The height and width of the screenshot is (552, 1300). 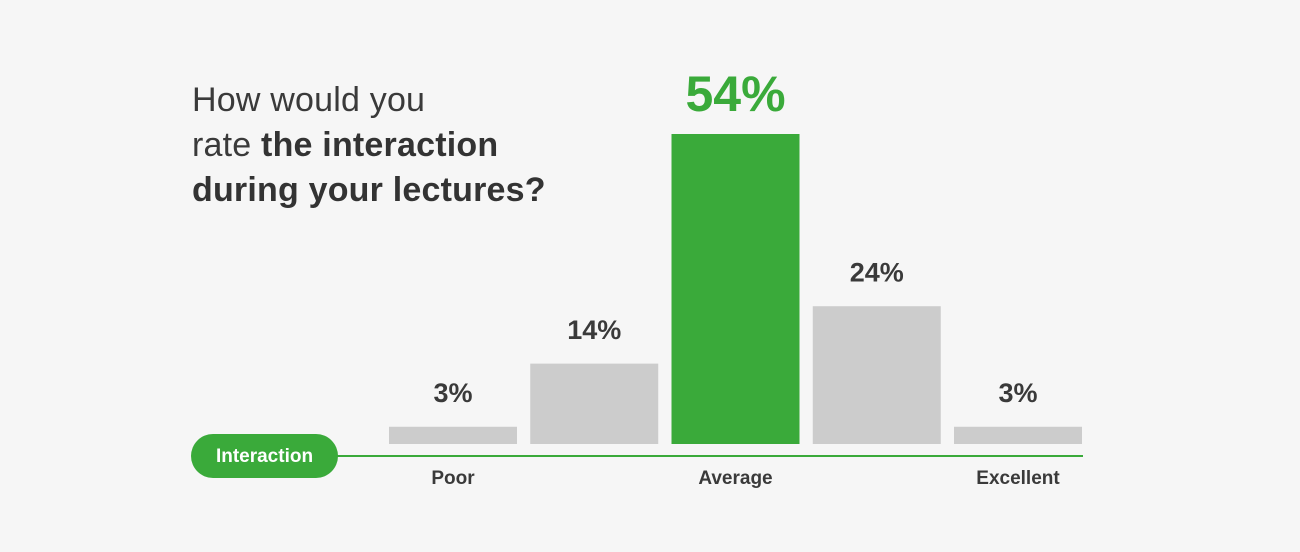 I want to click on title-line: How would you, so click(x=369, y=100).